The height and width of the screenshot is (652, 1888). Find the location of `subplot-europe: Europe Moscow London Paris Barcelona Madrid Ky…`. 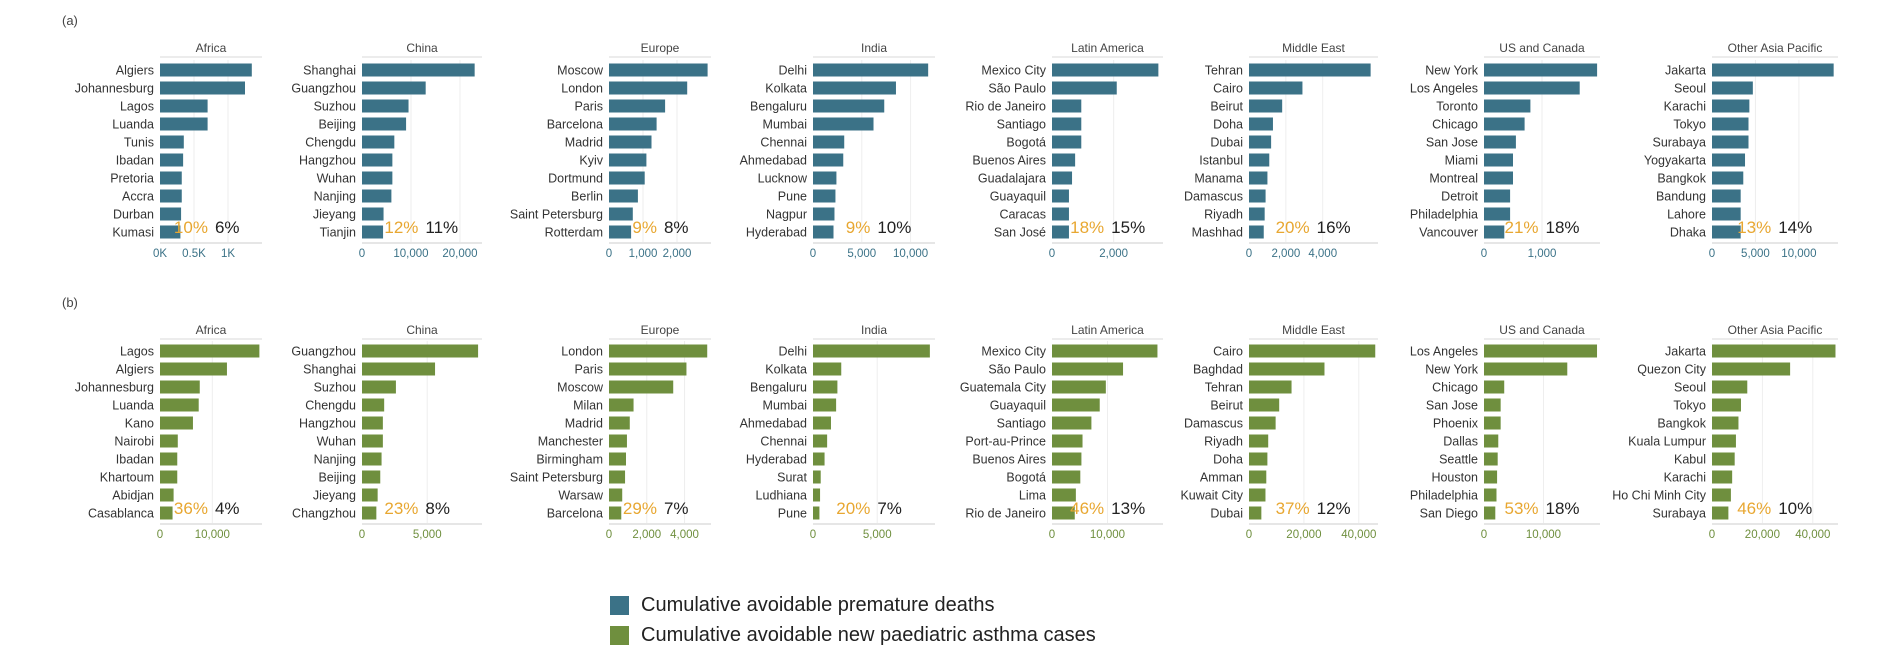

subplot-europe: Europe Moscow London Paris Barcelona Madrid Ky… is located at coordinates (610, 150).